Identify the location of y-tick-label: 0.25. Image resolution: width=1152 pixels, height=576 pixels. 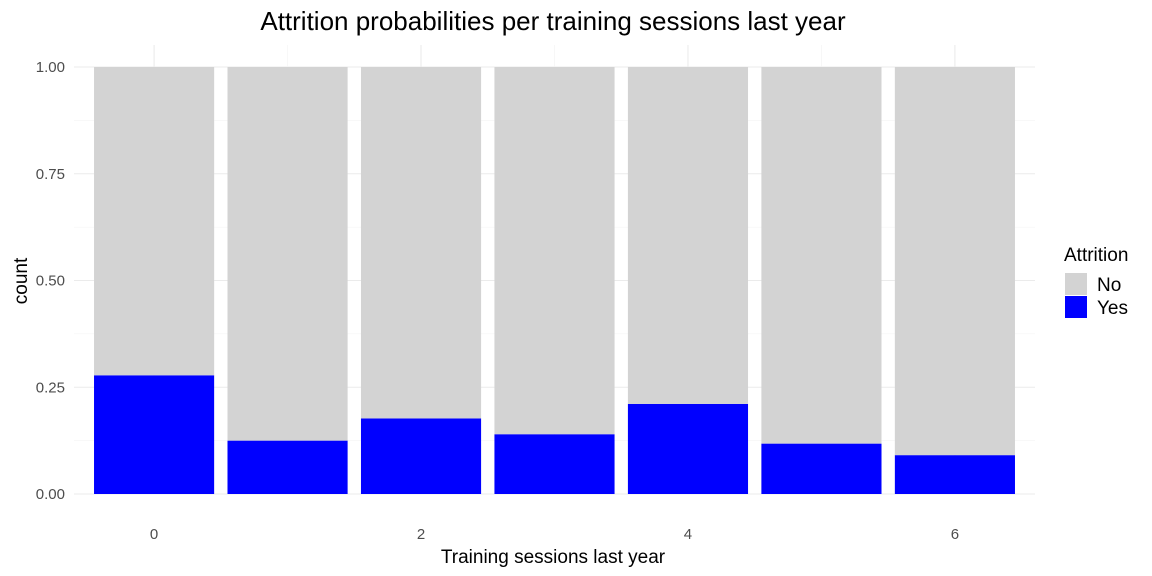
(50, 387).